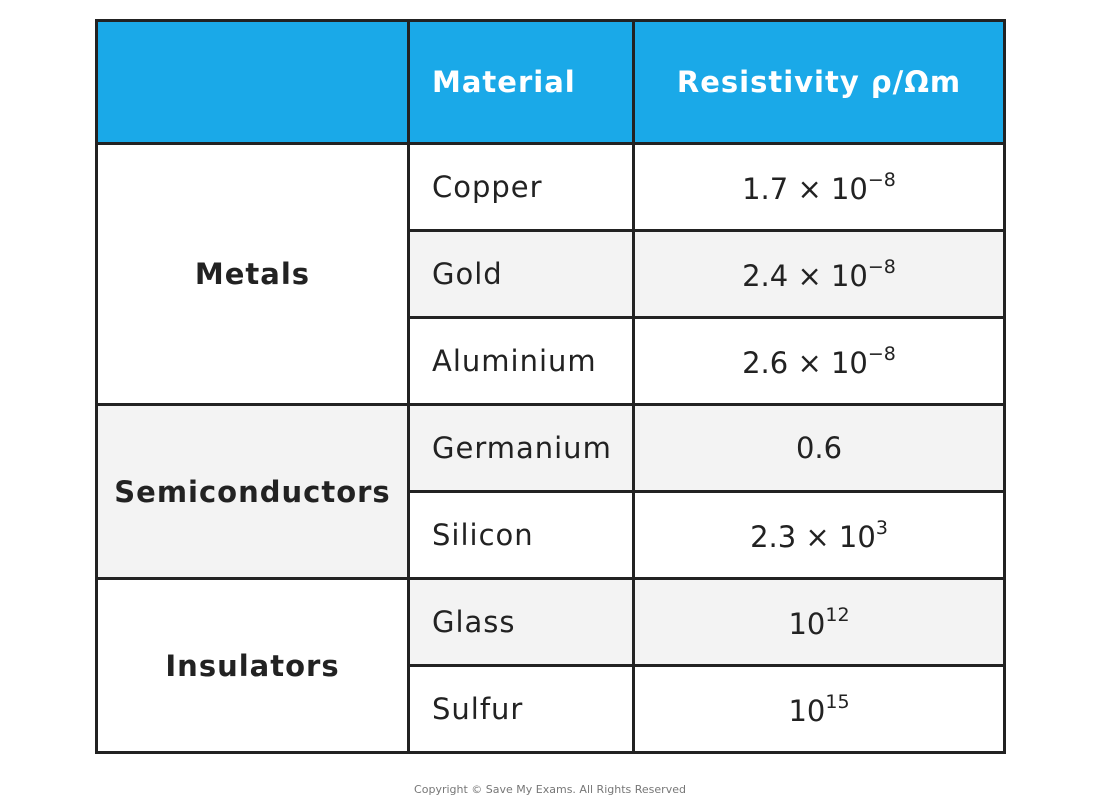 The width and height of the screenshot is (1100, 810). Describe the element at coordinates (521, 709) in the screenshot. I see `material-cell: Sulfur` at that location.